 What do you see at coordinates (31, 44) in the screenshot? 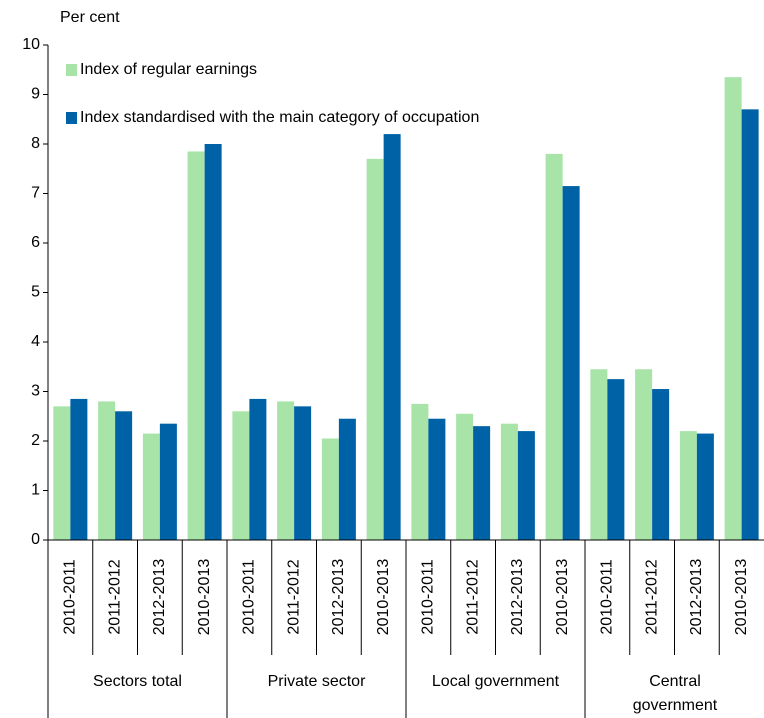
I see `y-tick-label: 10` at bounding box center [31, 44].